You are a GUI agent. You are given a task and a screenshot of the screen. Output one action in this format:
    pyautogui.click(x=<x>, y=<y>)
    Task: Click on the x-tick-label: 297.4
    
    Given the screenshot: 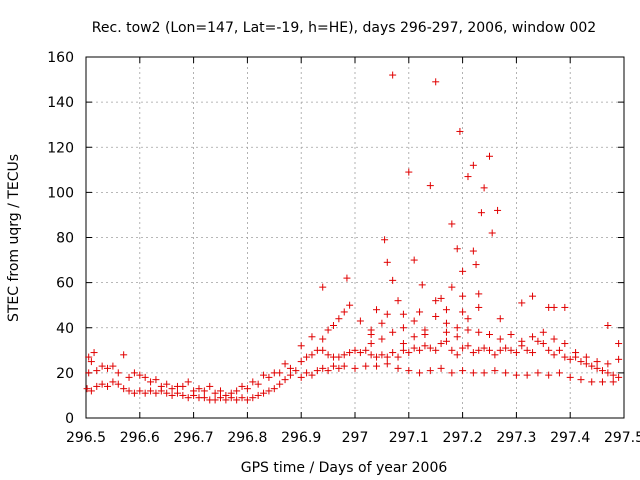 What is the action you would take?
    pyautogui.click(x=570, y=438)
    